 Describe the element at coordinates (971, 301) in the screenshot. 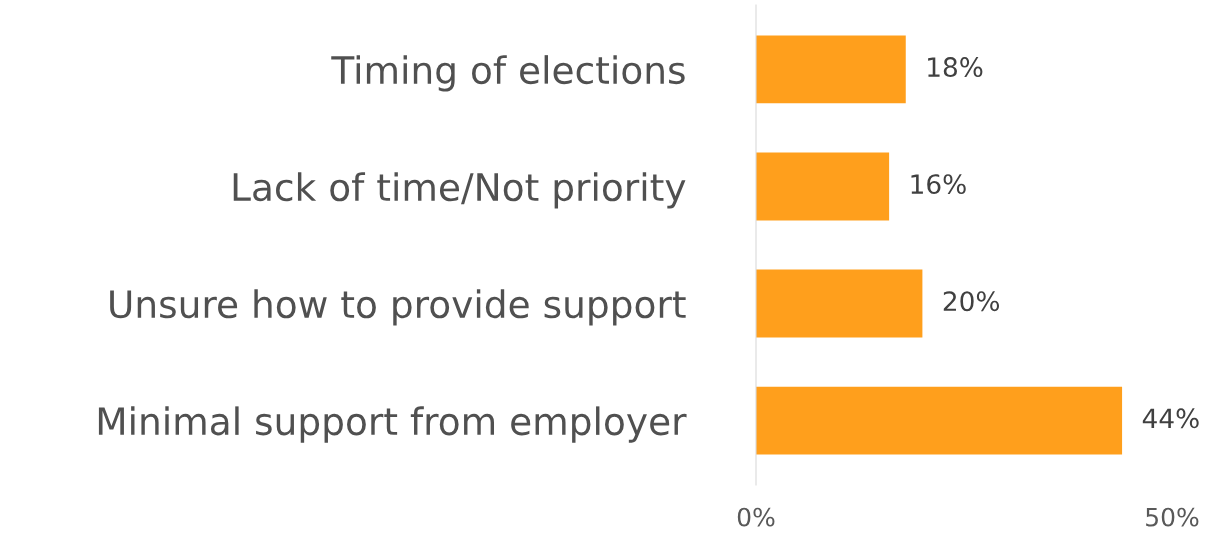

I see `data-label: 20%` at that location.